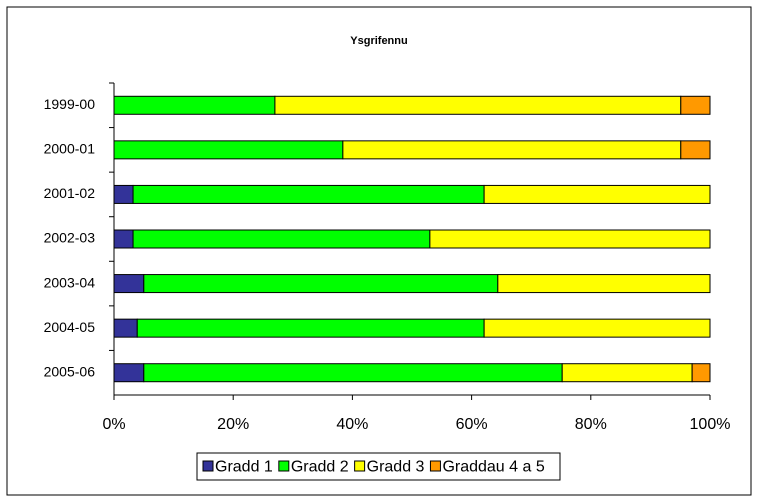  I want to click on x-tick-label: 40%, so click(352, 424).